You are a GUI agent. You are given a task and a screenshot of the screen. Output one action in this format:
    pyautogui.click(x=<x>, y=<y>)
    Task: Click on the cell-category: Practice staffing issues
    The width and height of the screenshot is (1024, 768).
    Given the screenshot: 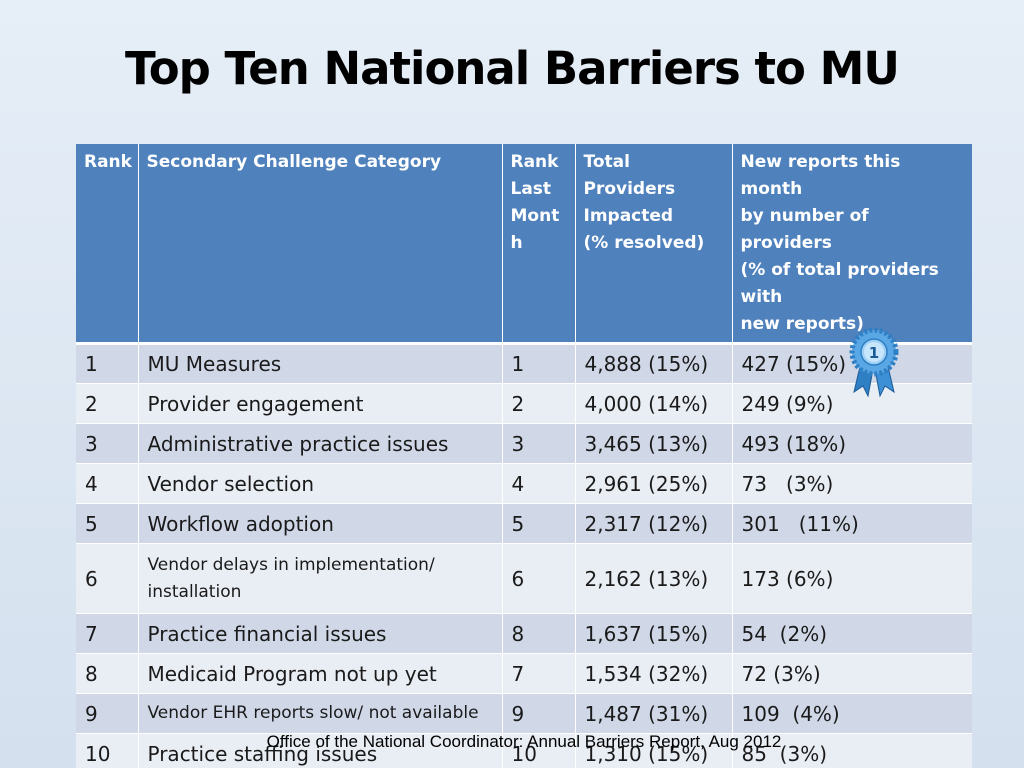 What is the action you would take?
    pyautogui.click(x=320, y=750)
    